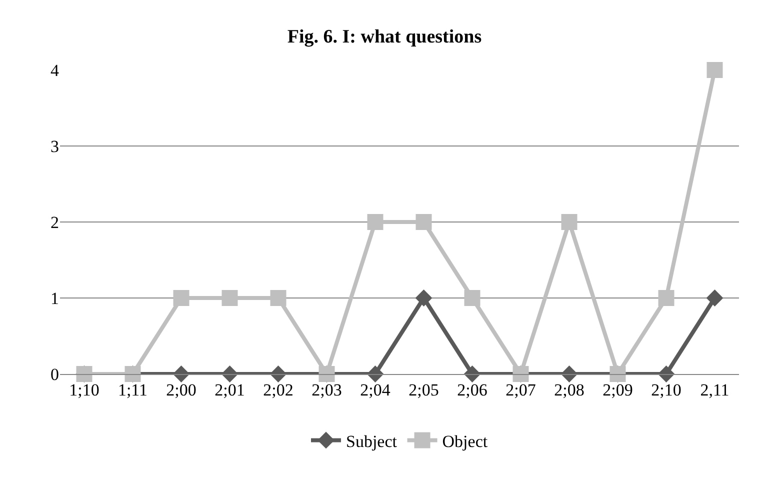 The height and width of the screenshot is (484, 769). What do you see at coordinates (715, 390) in the screenshot?
I see `x-tick-label: 2,11` at bounding box center [715, 390].